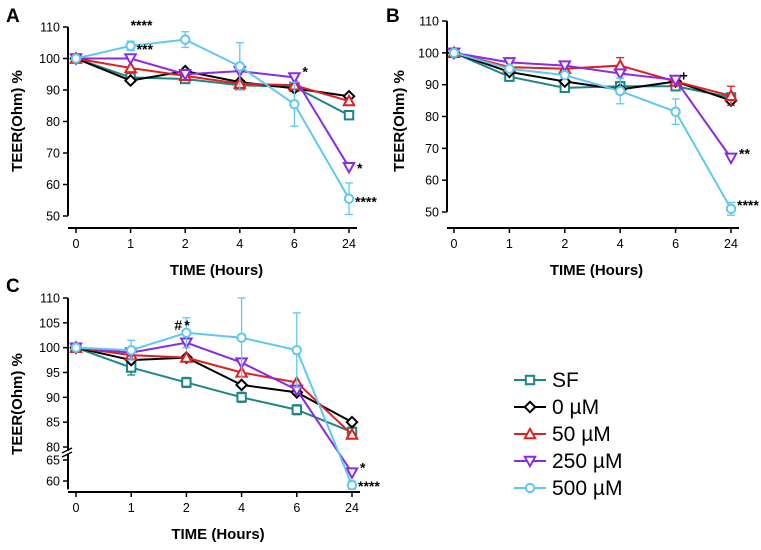 The image size is (761, 550). What do you see at coordinates (509, 244) in the screenshot?
I see `x-tick-label: 1` at bounding box center [509, 244].